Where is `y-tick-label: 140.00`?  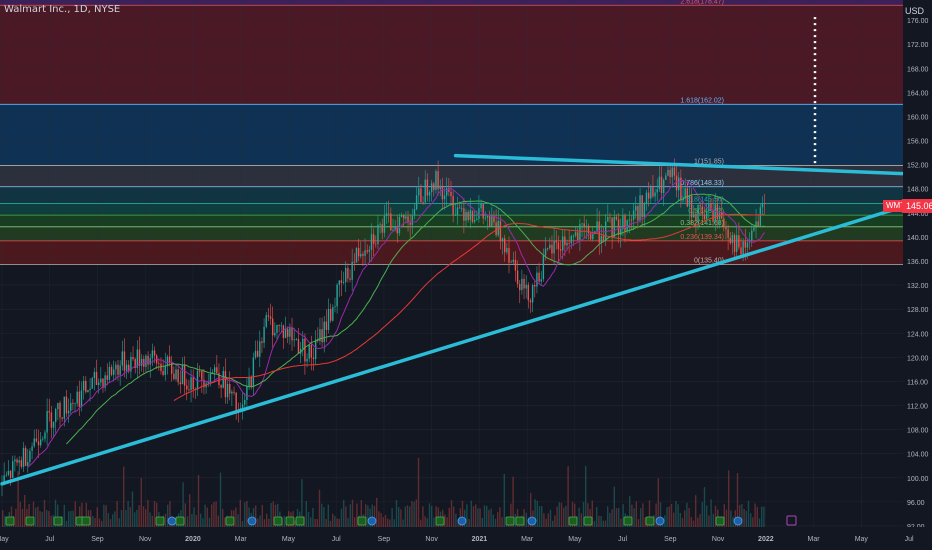 y-tick-label: 140.00 is located at coordinates (918, 238).